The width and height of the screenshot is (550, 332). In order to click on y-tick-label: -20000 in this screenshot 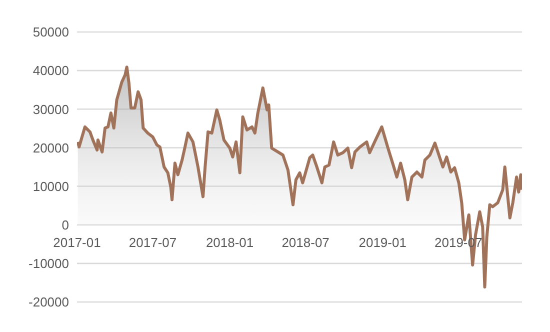, I will do `click(48, 302)`.